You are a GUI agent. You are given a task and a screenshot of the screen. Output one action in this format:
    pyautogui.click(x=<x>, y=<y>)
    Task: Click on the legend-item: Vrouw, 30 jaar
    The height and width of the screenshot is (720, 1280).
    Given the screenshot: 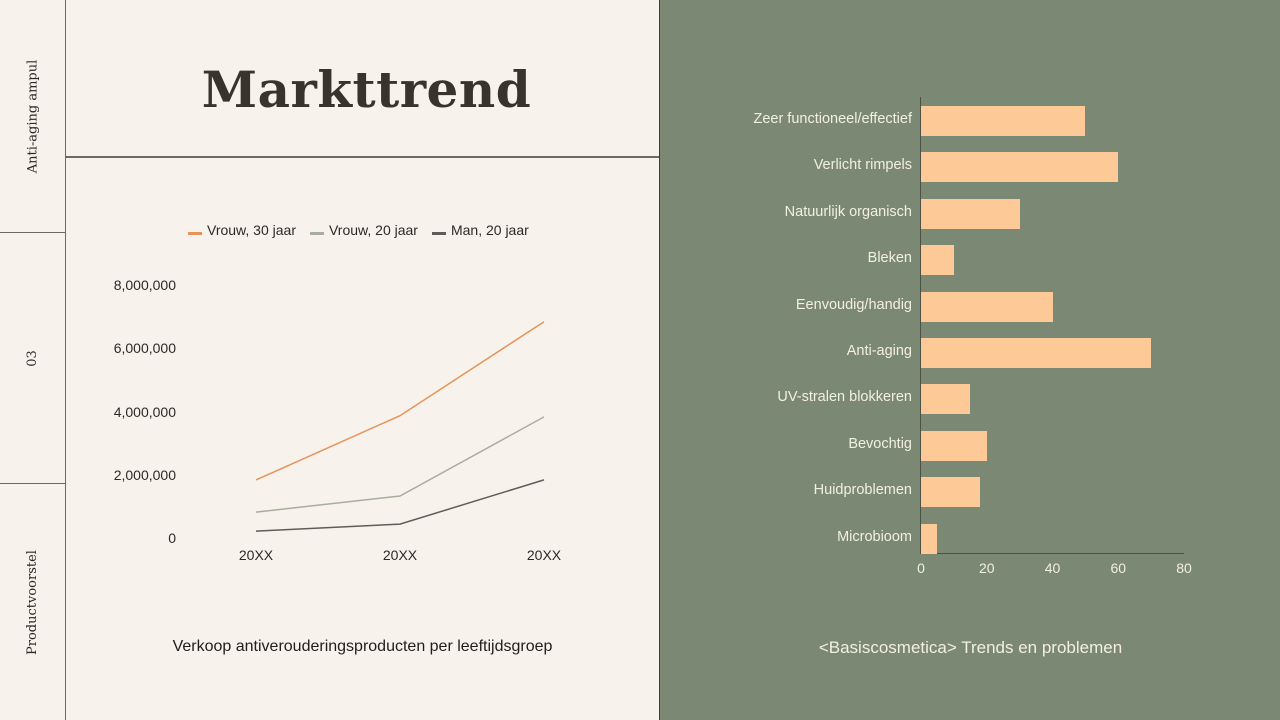 What is the action you would take?
    pyautogui.click(x=242, y=230)
    